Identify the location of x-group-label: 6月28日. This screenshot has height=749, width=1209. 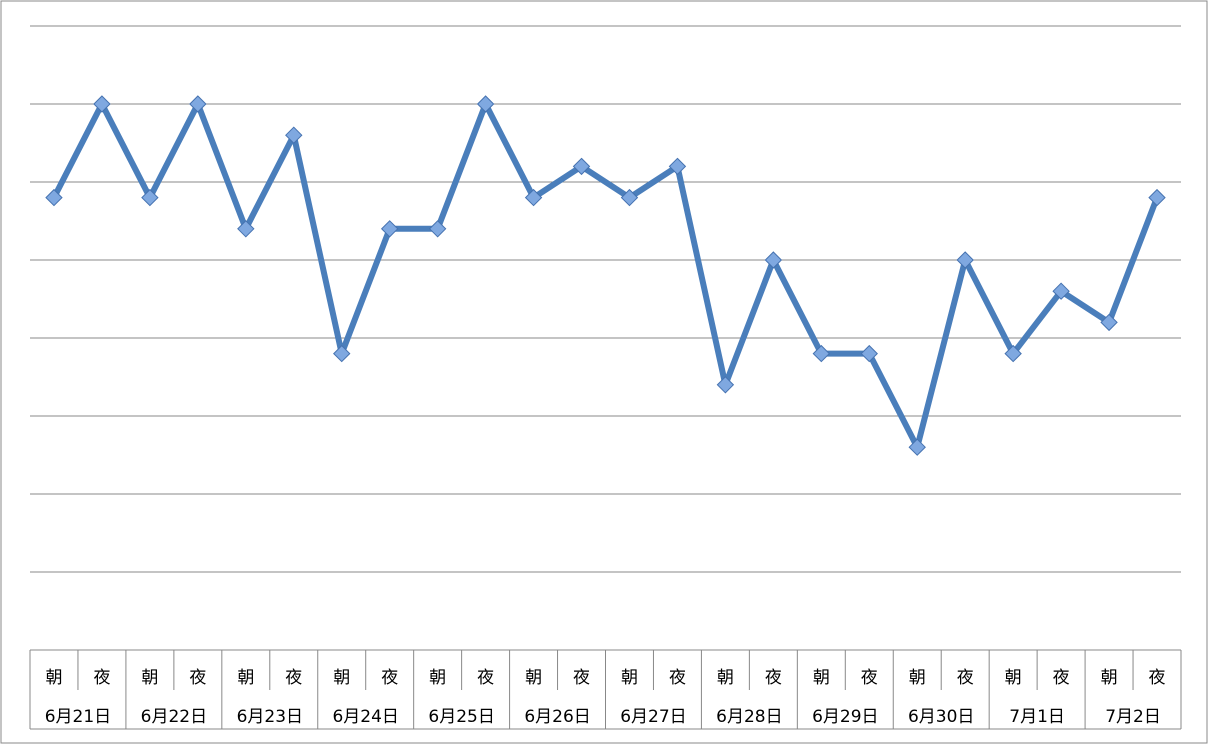
(749, 717).